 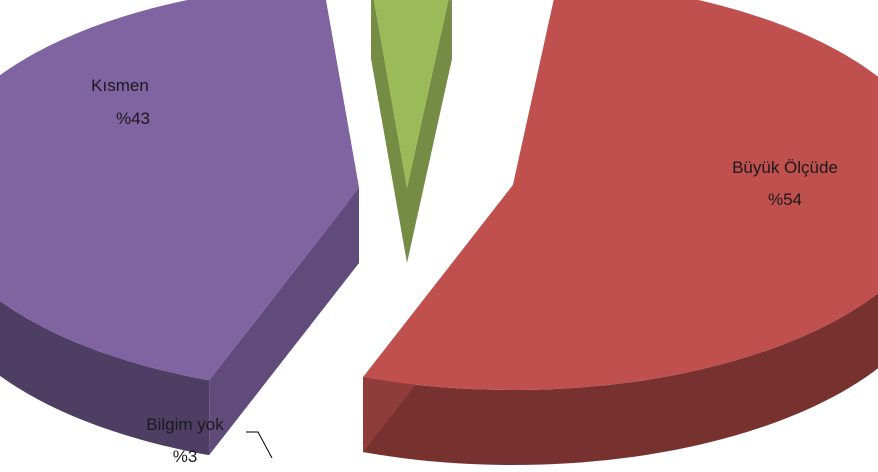 I want to click on slice-bilgim-yok, so click(x=411, y=131).